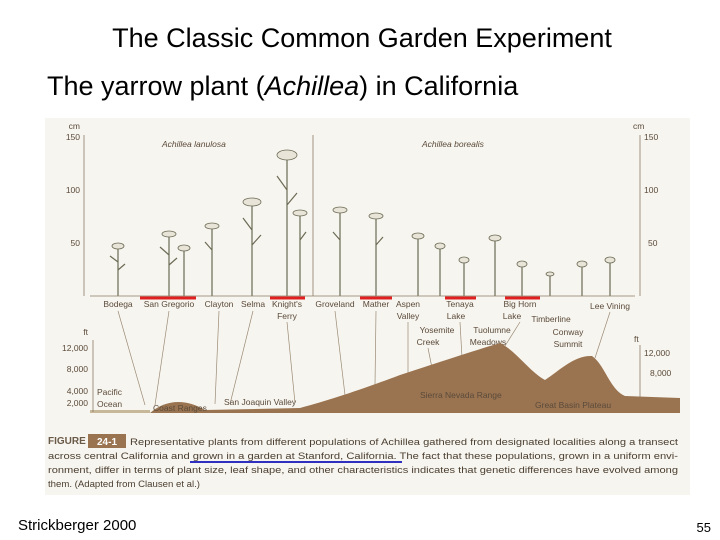 This screenshot has width=720, height=540. I want to click on caption-number: 24-1, so click(107, 442).